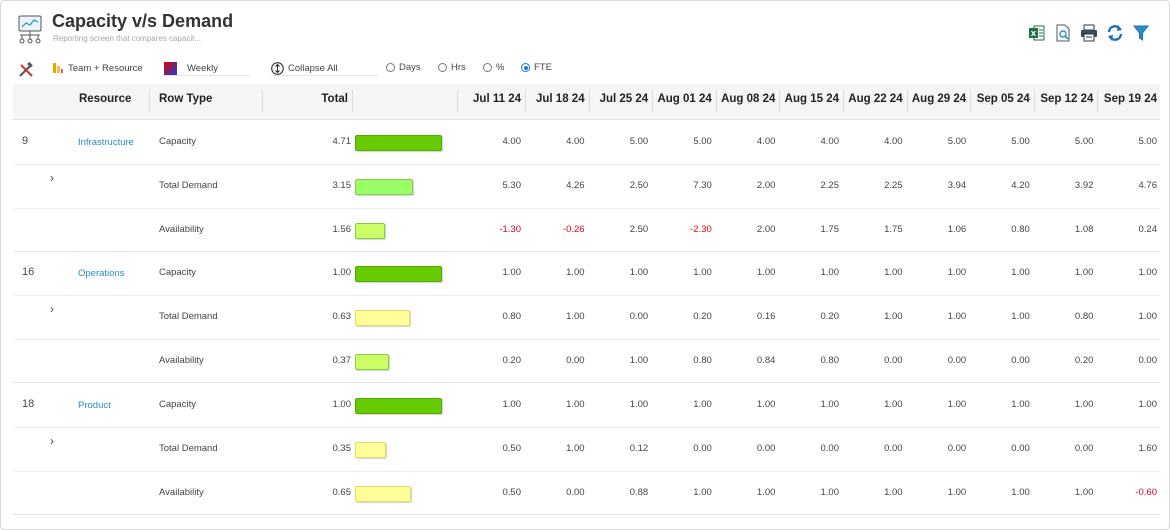  What do you see at coordinates (957, 185) in the screenshot?
I see `week-value: 3.94` at bounding box center [957, 185].